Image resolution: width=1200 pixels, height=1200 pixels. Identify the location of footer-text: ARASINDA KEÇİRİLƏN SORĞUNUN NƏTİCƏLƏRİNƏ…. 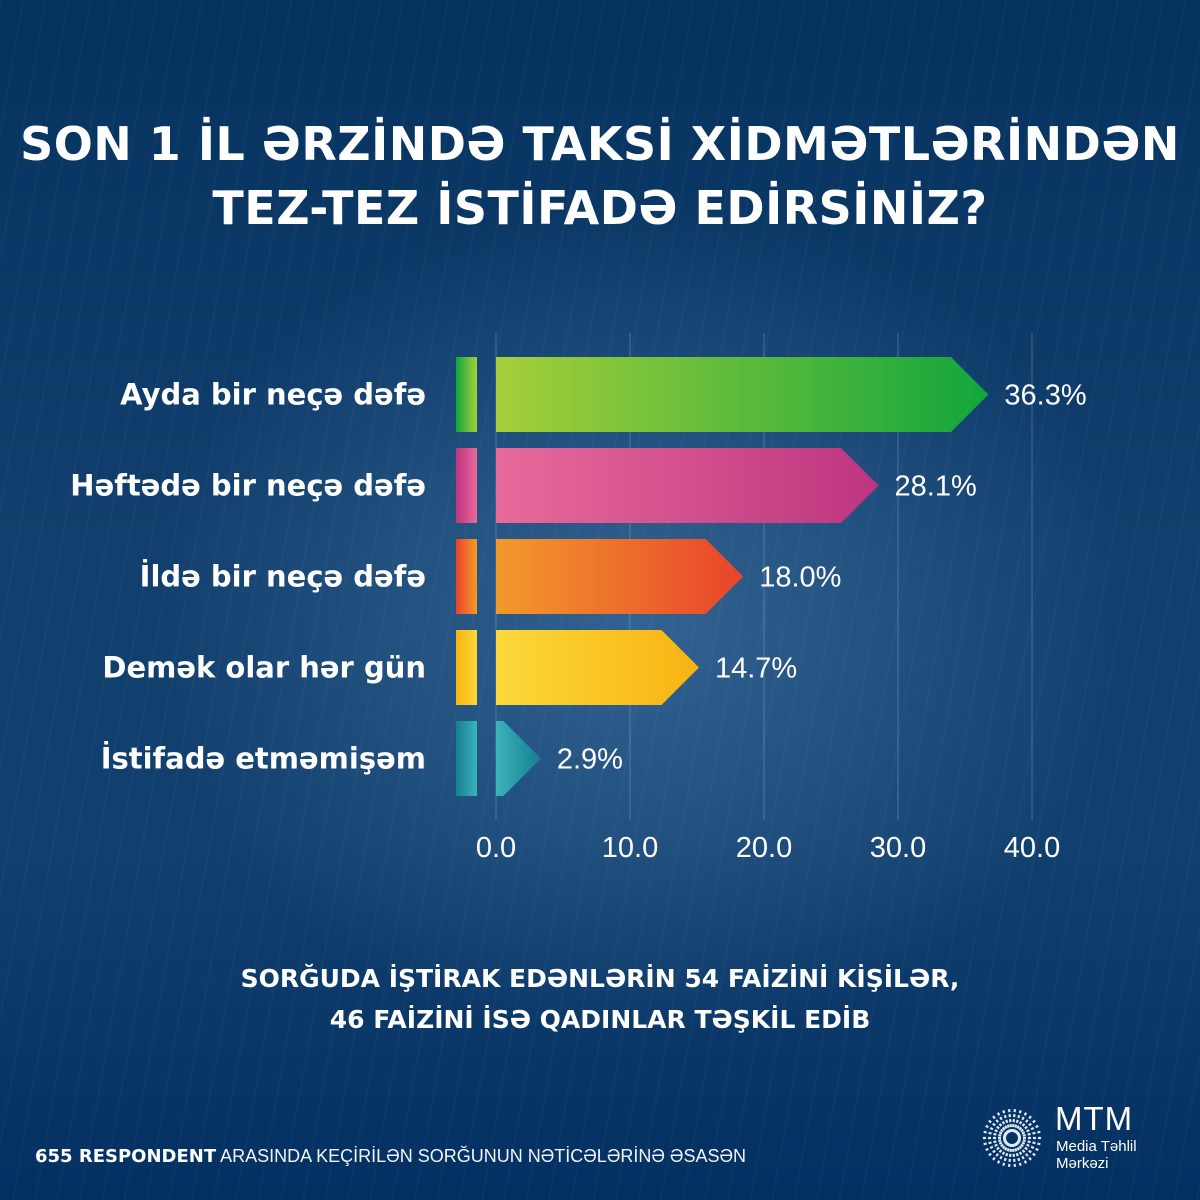
(483, 1156).